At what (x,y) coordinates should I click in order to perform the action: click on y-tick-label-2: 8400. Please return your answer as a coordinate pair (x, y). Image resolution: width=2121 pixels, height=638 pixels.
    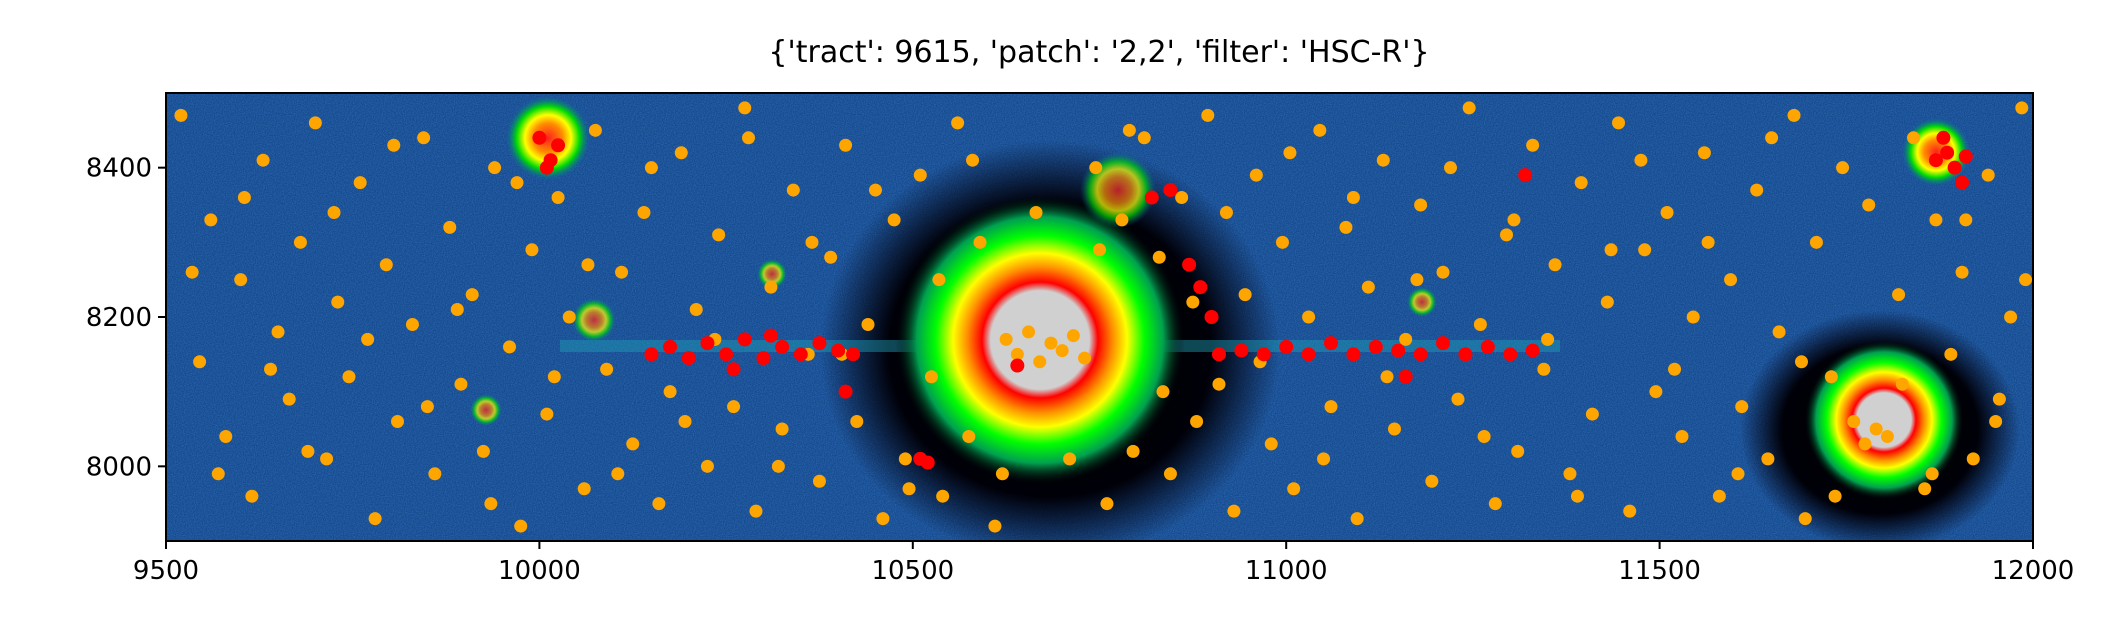
    Looking at the image, I should click on (119, 169).